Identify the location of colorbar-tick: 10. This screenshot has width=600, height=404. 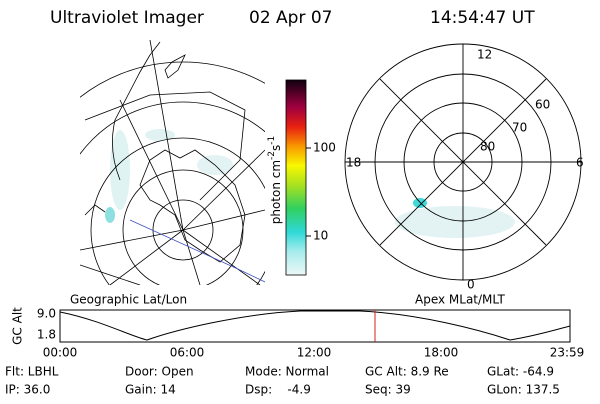
(320, 236).